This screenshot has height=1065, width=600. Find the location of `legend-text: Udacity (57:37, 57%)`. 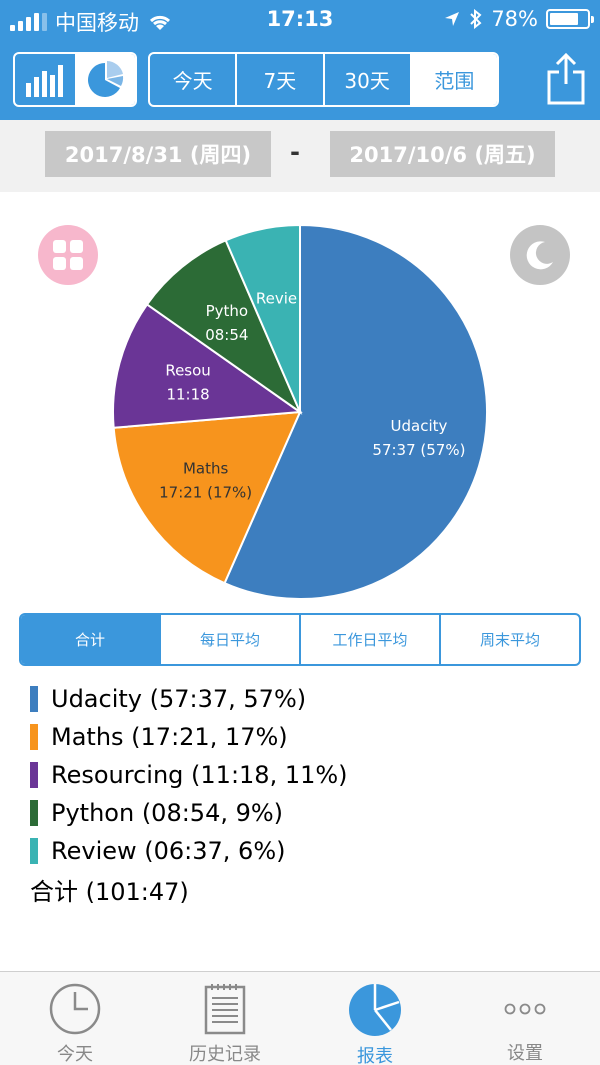

legend-text: Udacity (57:37, 57%) is located at coordinates (179, 699).